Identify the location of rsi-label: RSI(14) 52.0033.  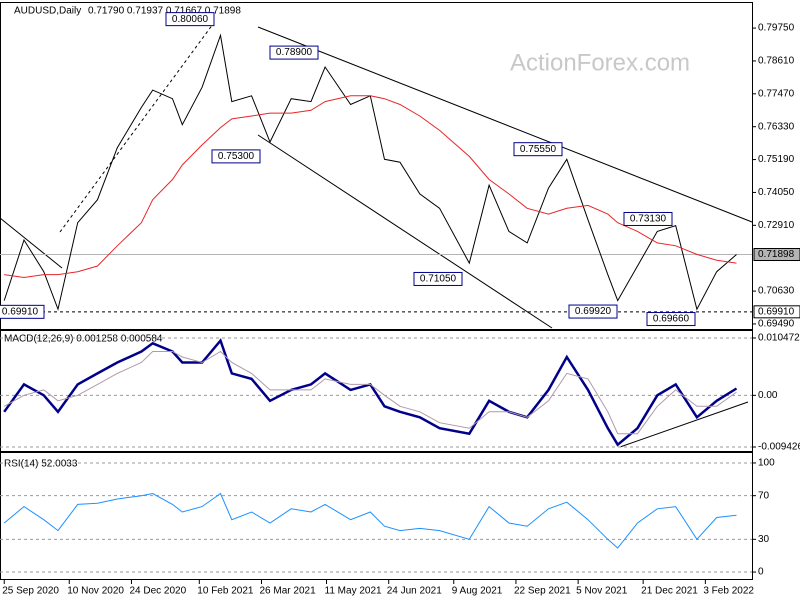
(41, 464).